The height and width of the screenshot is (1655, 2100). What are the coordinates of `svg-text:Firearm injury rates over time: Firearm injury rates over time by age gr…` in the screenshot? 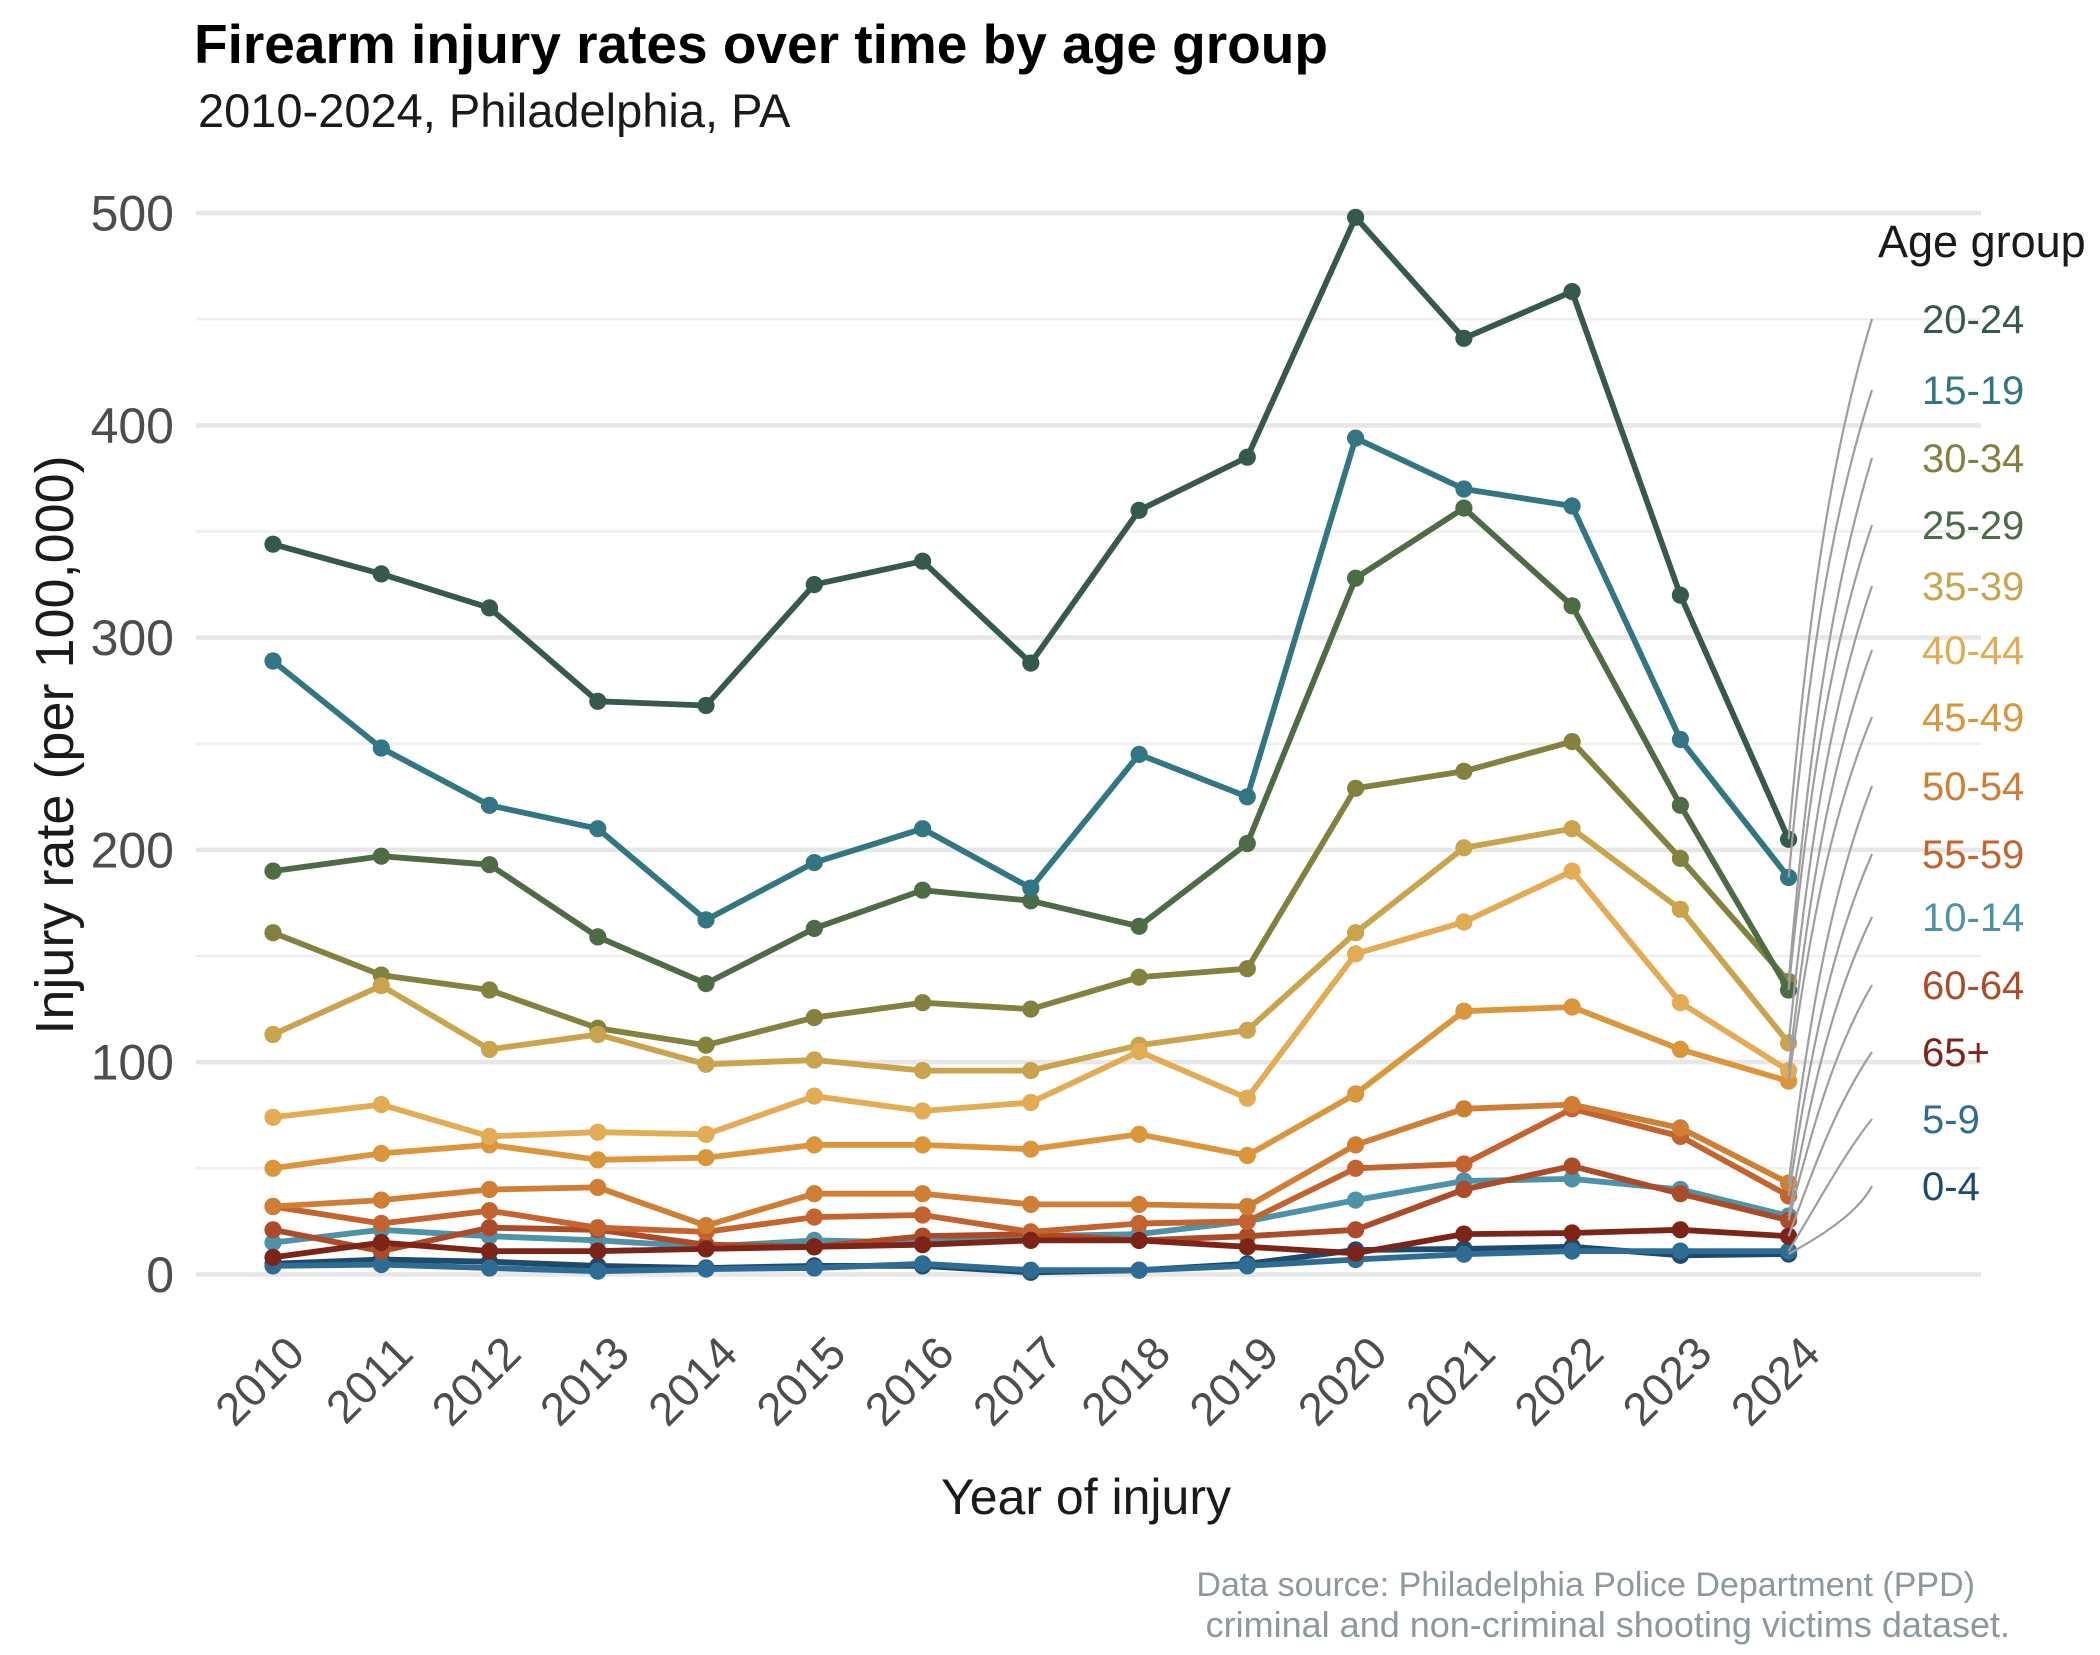 It's located at (761, 44).